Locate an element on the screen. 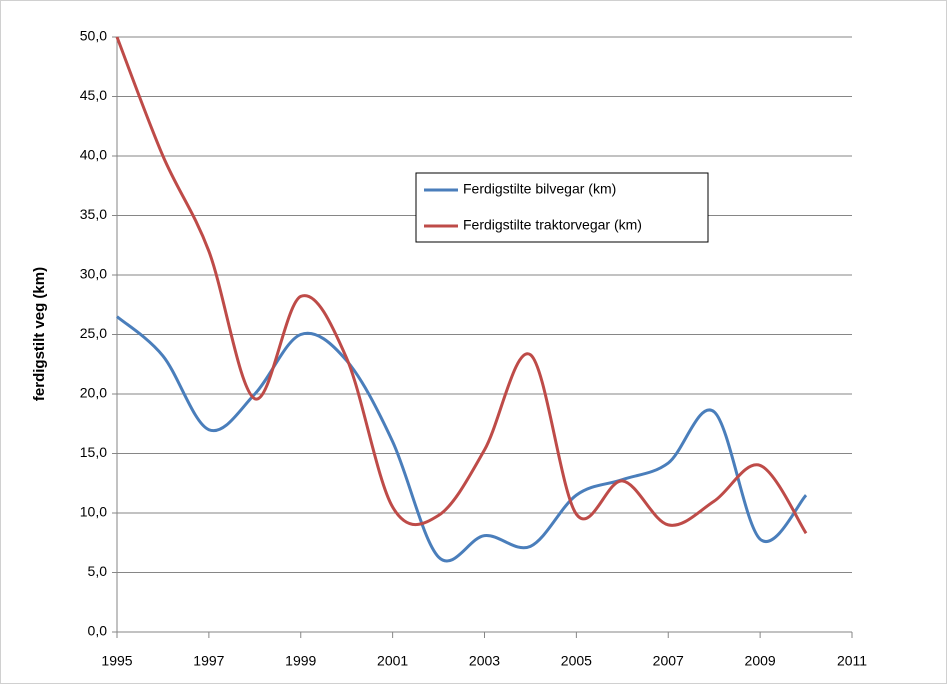  y-tick-label: 15,0 is located at coordinates (93, 452).